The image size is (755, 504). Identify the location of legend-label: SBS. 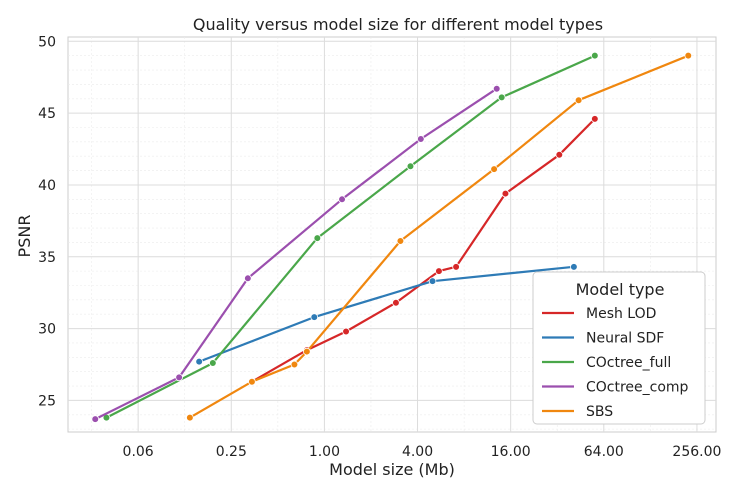
(599, 412).